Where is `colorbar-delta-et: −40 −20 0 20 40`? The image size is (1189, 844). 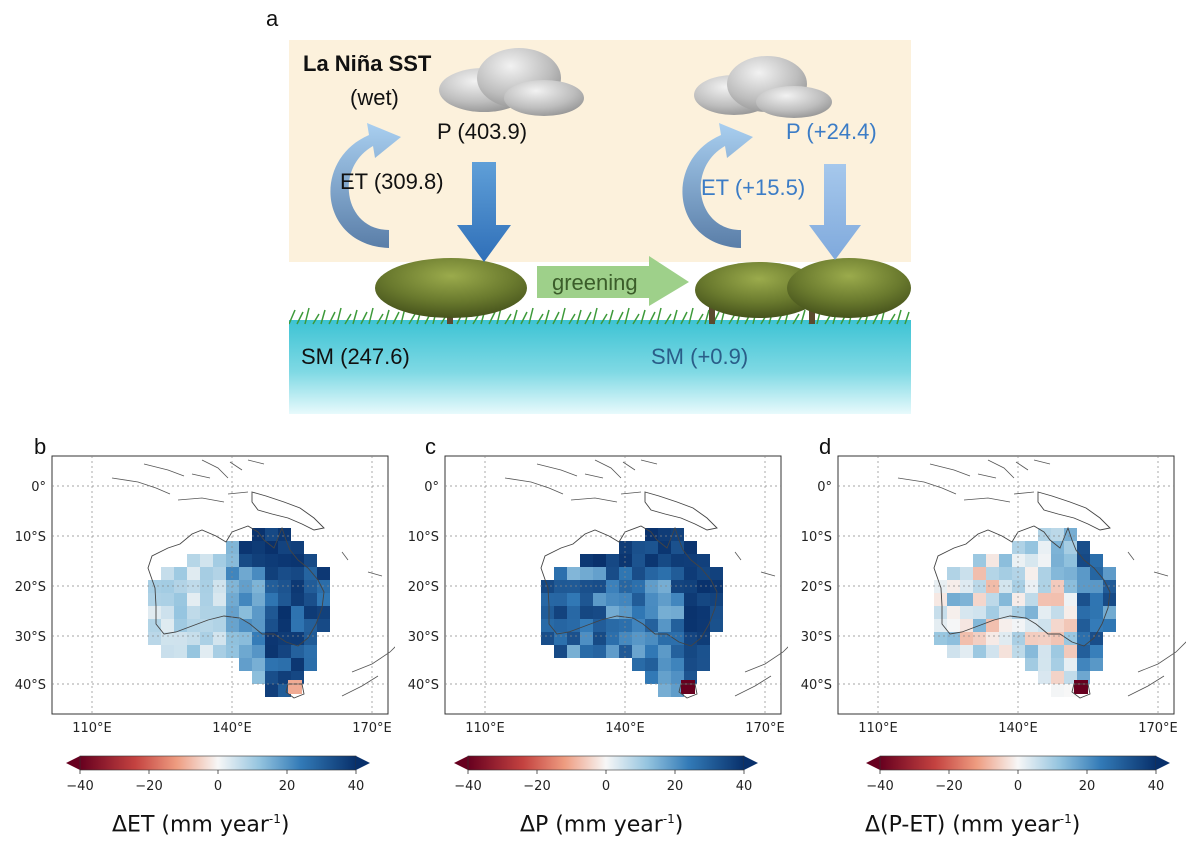
colorbar-delta-et: −40 −20 0 20 40 is located at coordinates (218, 774).